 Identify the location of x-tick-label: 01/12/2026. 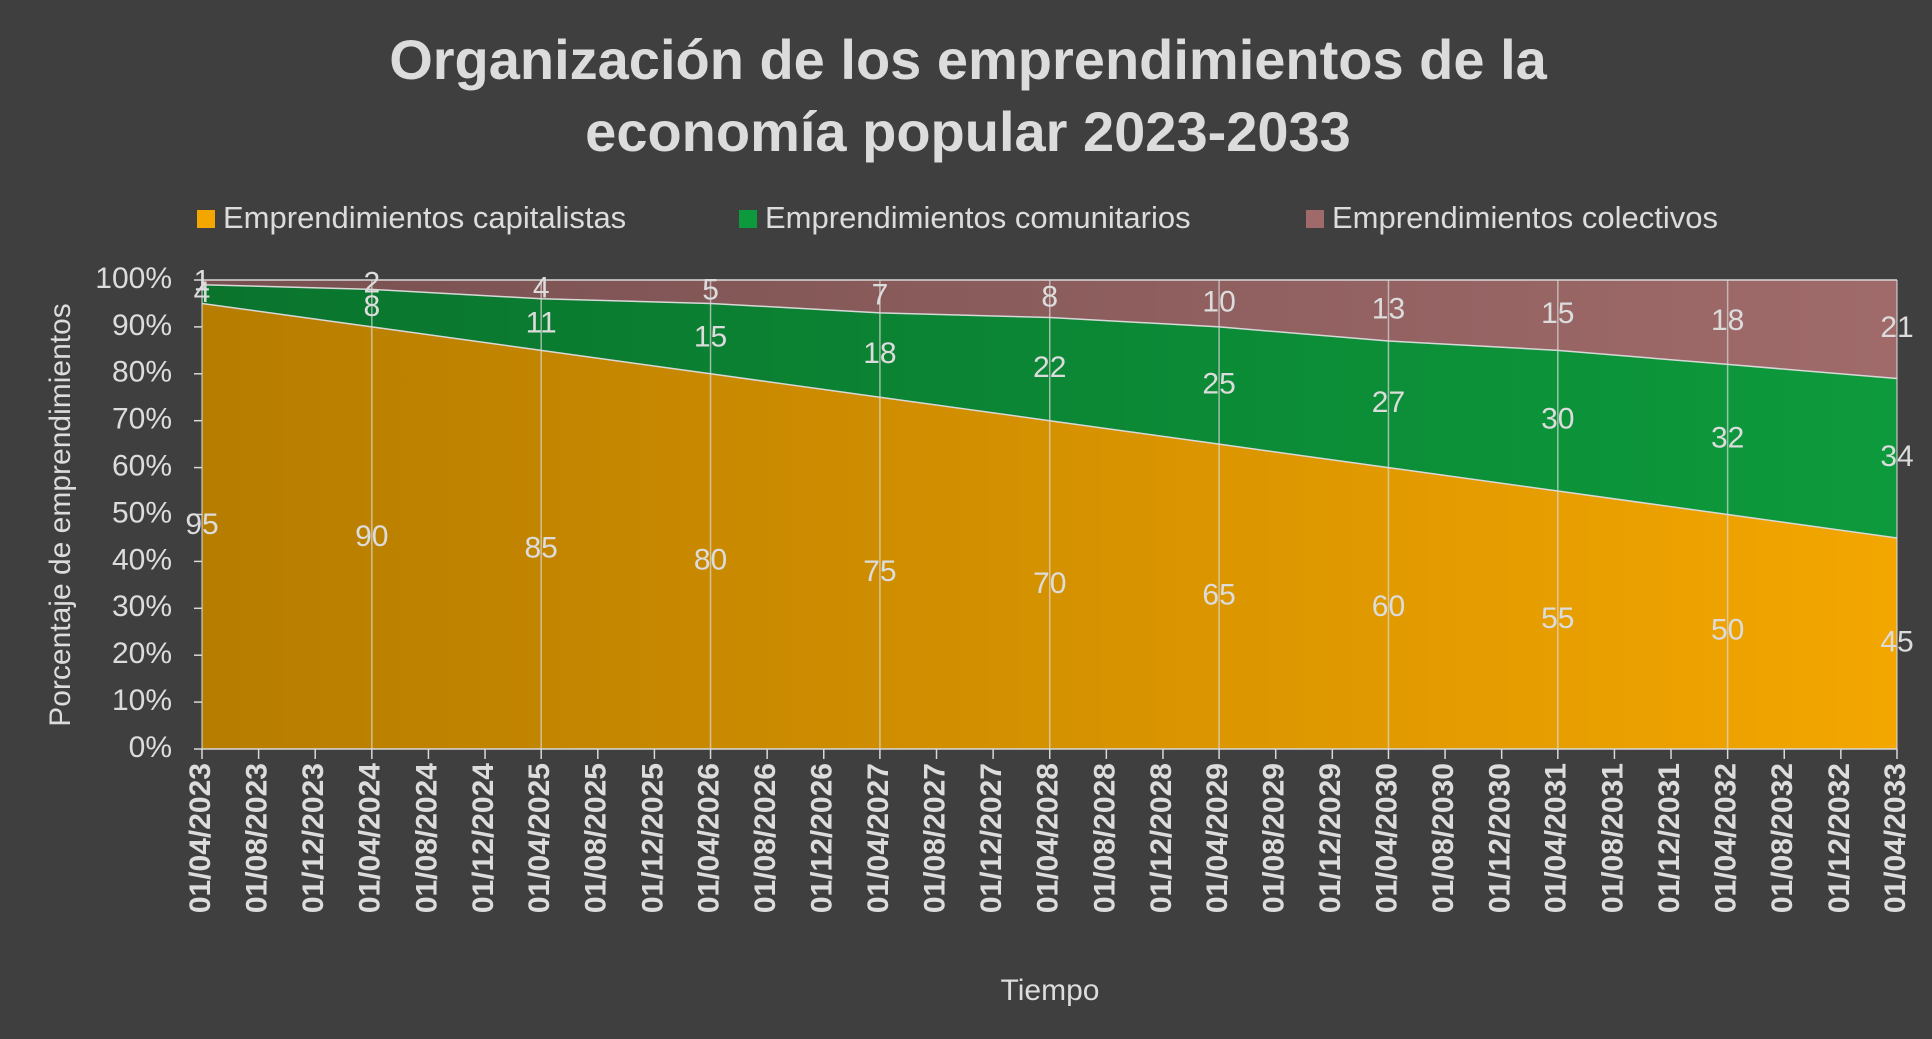
(822, 838).